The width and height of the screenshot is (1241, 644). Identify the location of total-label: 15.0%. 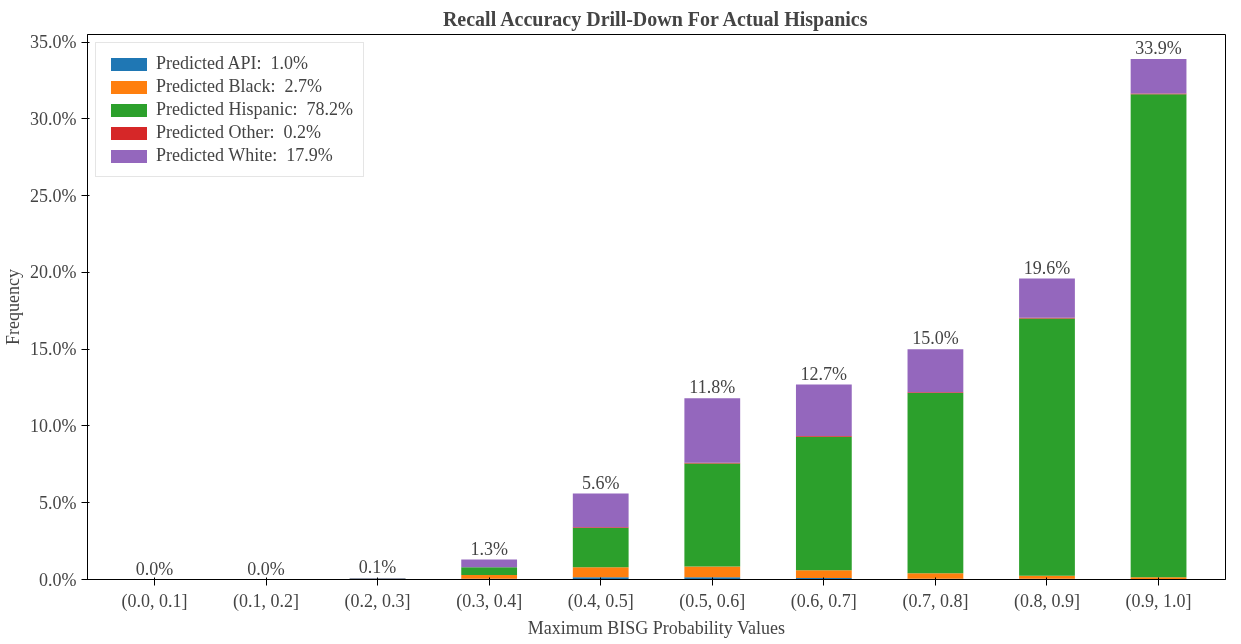
(935, 338).